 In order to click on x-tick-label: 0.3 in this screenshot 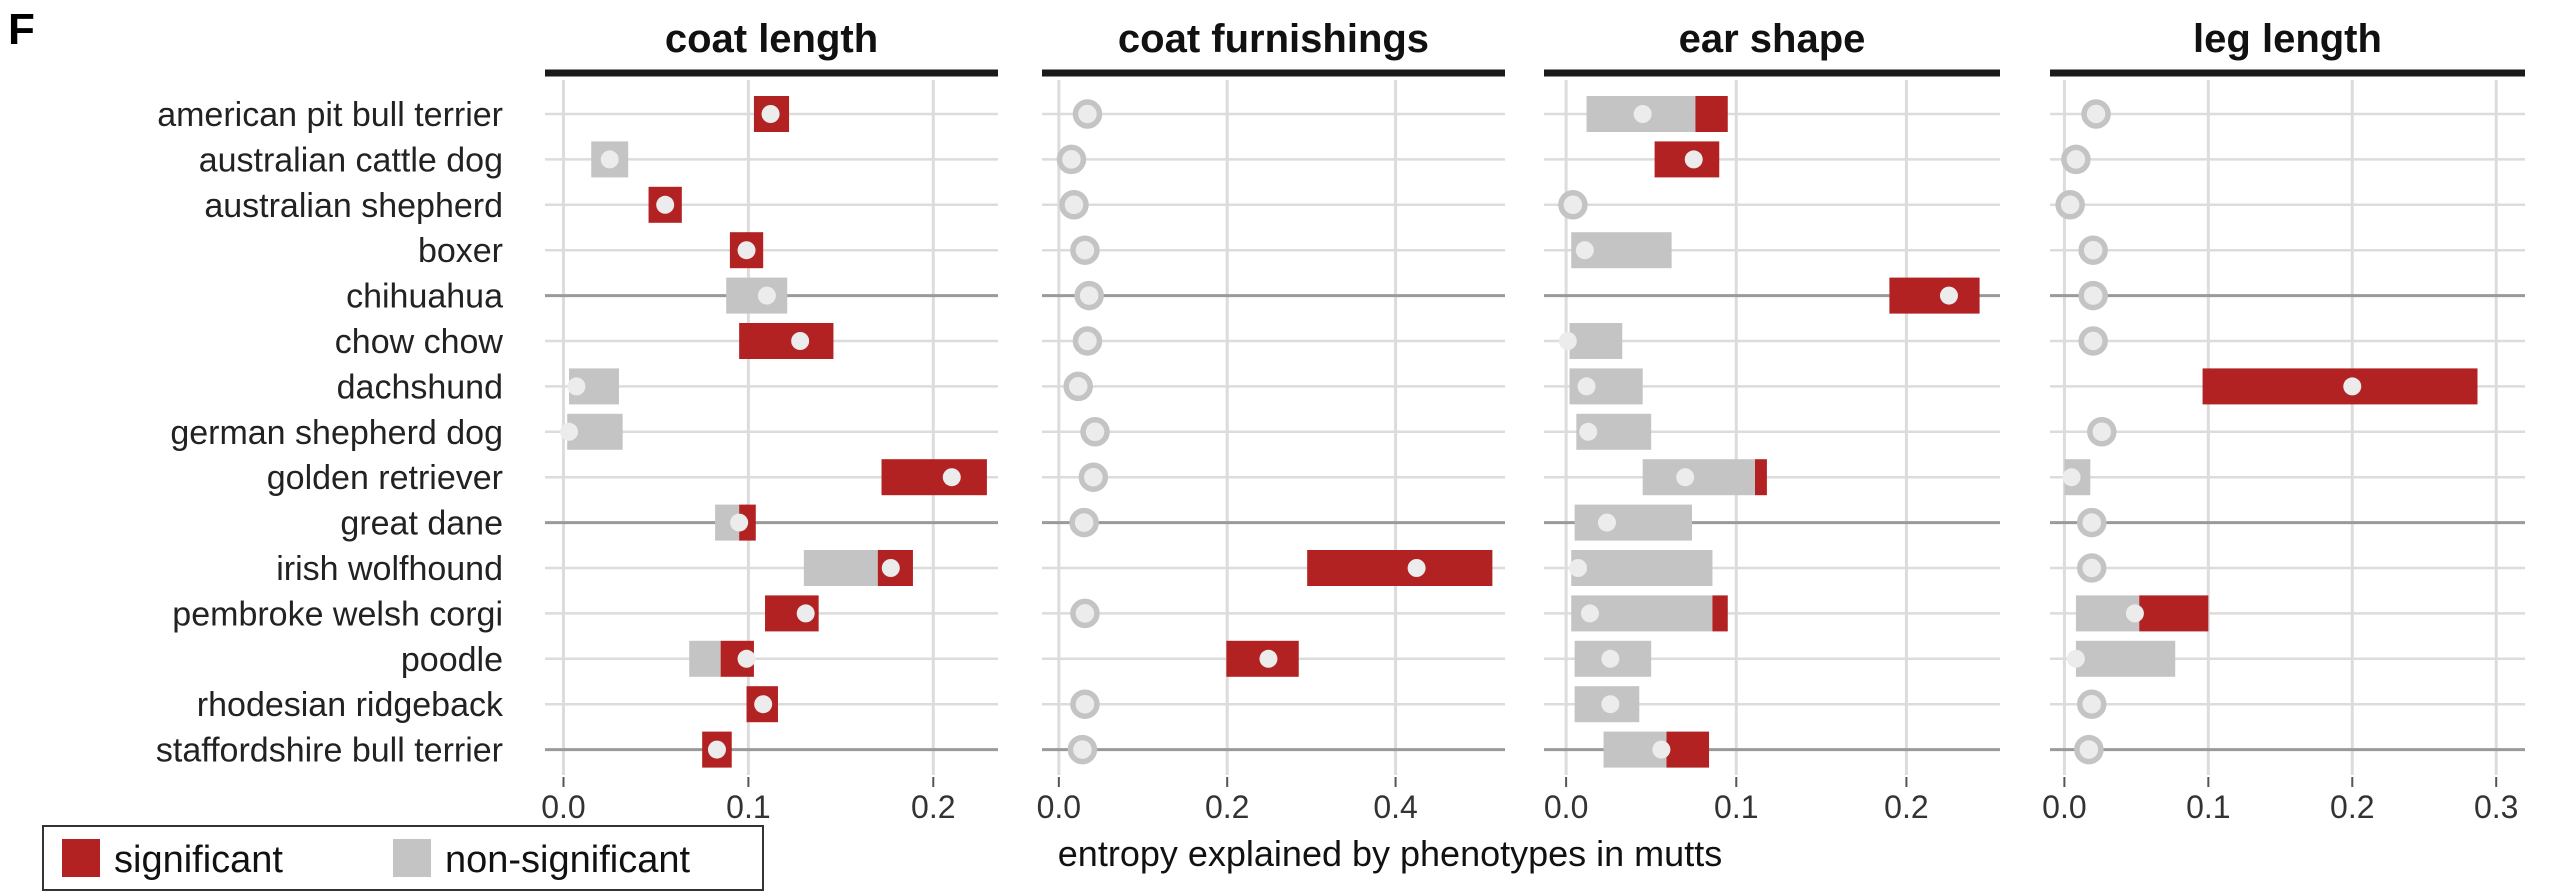, I will do `click(2496, 807)`.